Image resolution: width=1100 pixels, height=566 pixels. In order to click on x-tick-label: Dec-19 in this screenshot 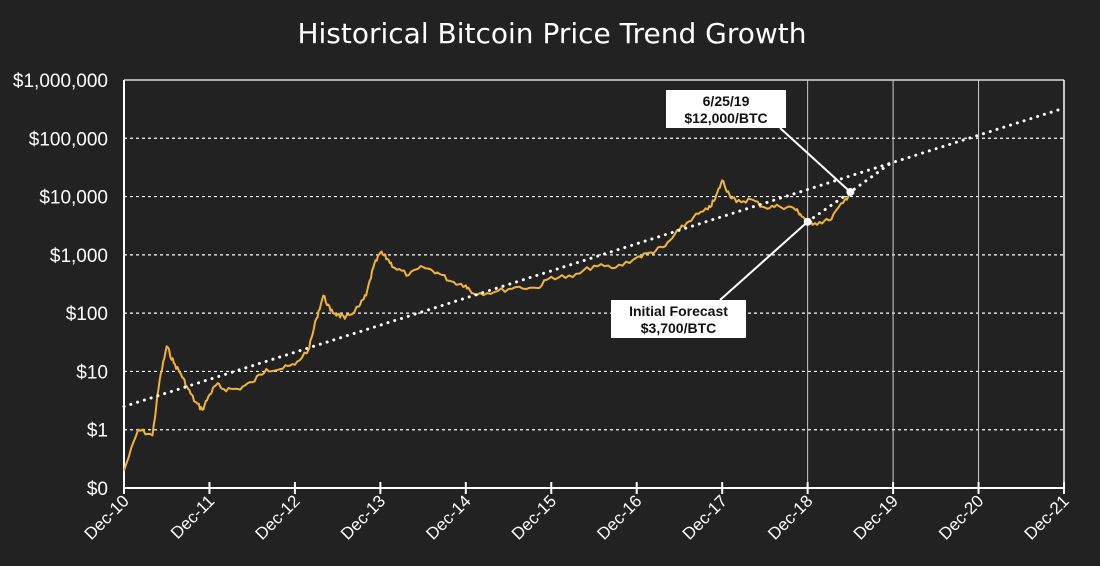, I will do `click(876, 517)`.